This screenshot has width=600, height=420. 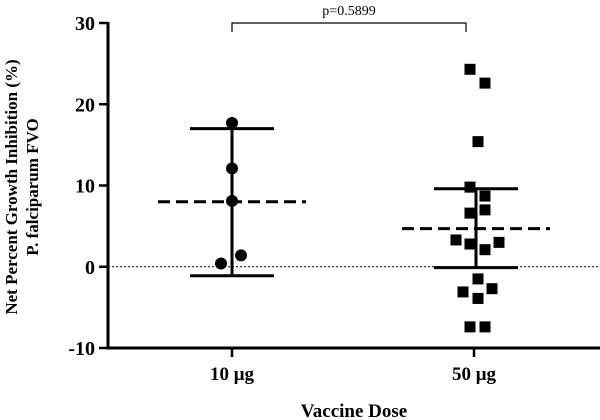 I want to click on x-tick-label: 50 μg, so click(x=474, y=374).